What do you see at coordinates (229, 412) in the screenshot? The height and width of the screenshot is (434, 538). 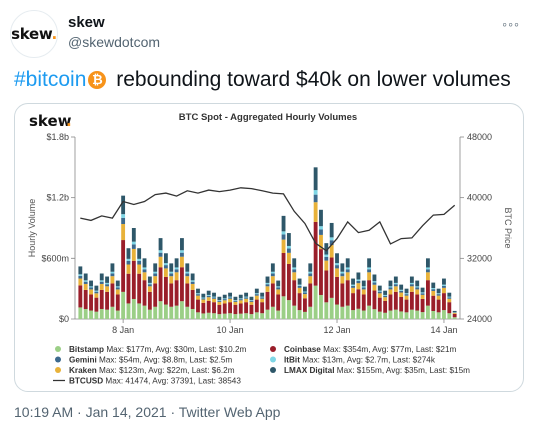 I see `source-link: Twitter Web App` at bounding box center [229, 412].